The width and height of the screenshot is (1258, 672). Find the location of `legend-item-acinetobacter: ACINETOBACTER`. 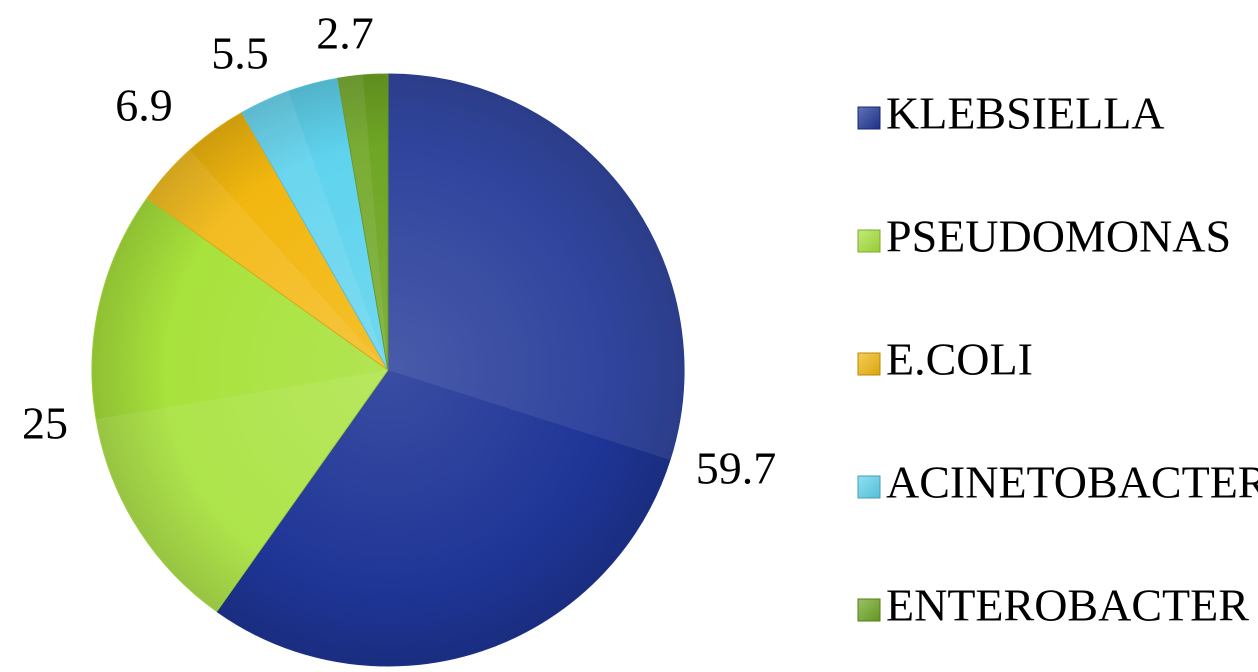

legend-item-acinetobacter: ACINETOBACTER is located at coordinates (1057, 482).